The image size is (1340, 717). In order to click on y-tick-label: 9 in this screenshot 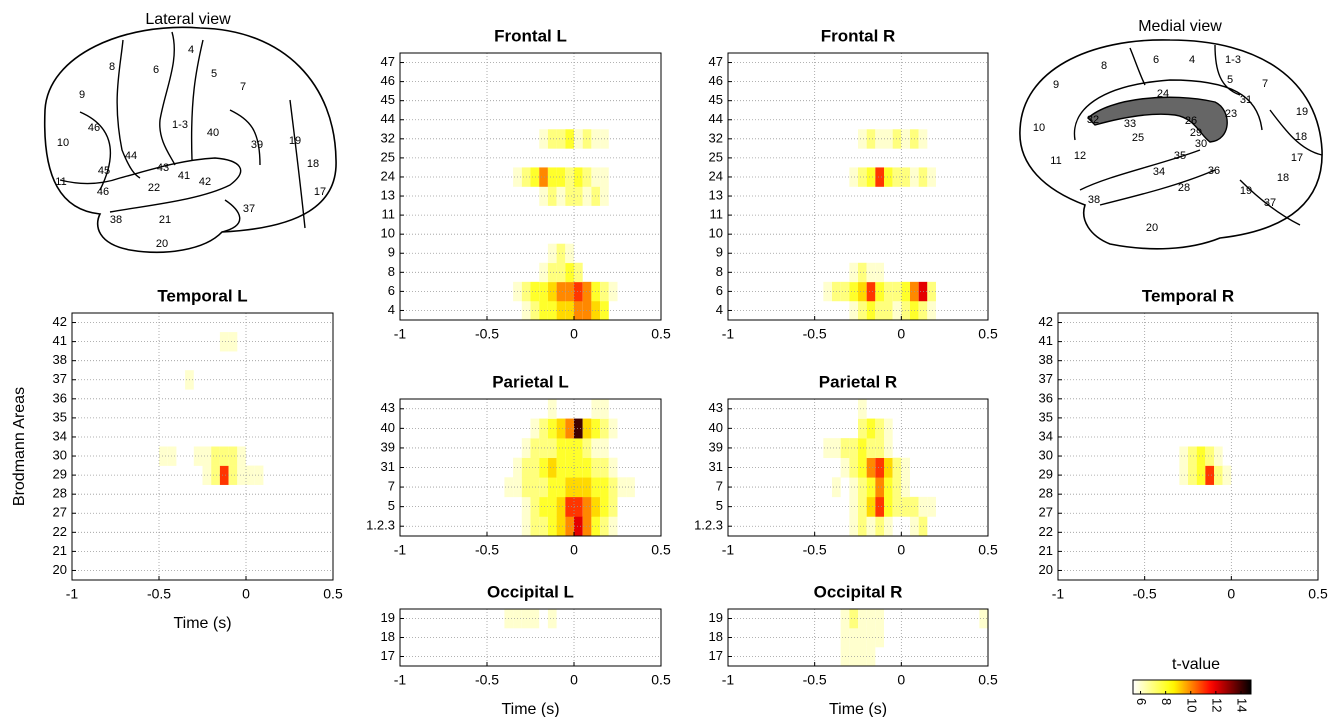, I will do `click(719, 252)`.